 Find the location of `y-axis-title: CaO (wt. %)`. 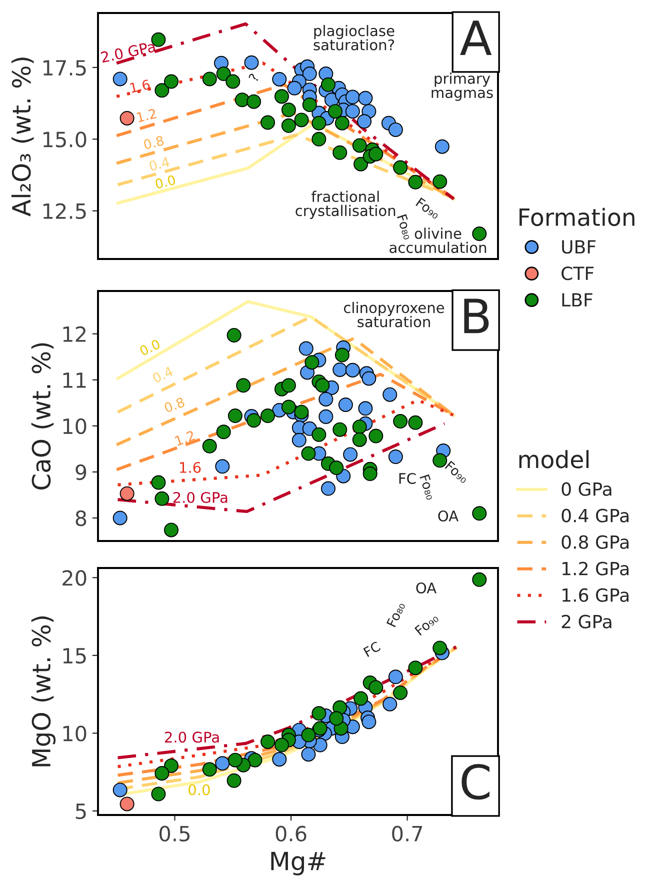

y-axis-title: CaO (wt. %) is located at coordinates (42, 416).